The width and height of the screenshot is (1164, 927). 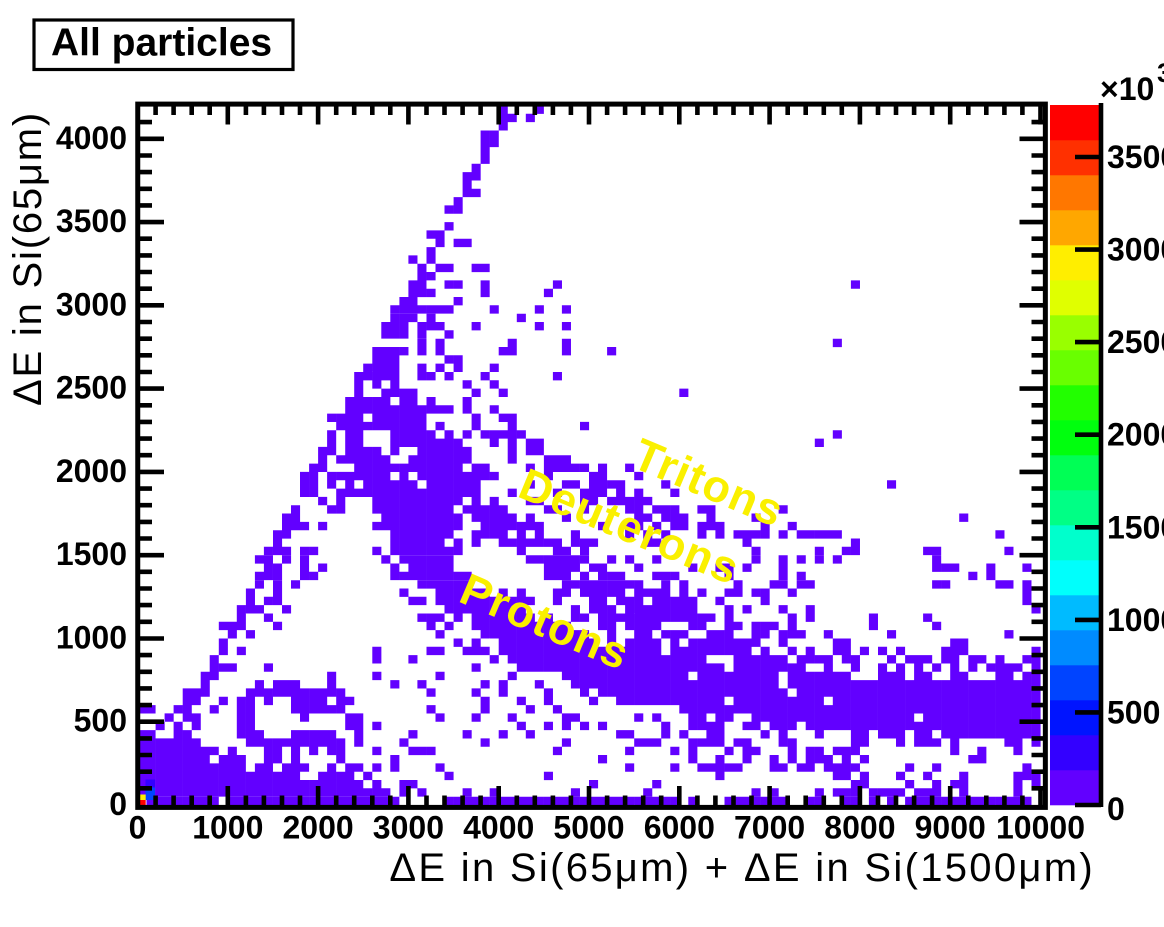 What do you see at coordinates (769, 828) in the screenshot?
I see `svg-text: 7000` at bounding box center [769, 828].